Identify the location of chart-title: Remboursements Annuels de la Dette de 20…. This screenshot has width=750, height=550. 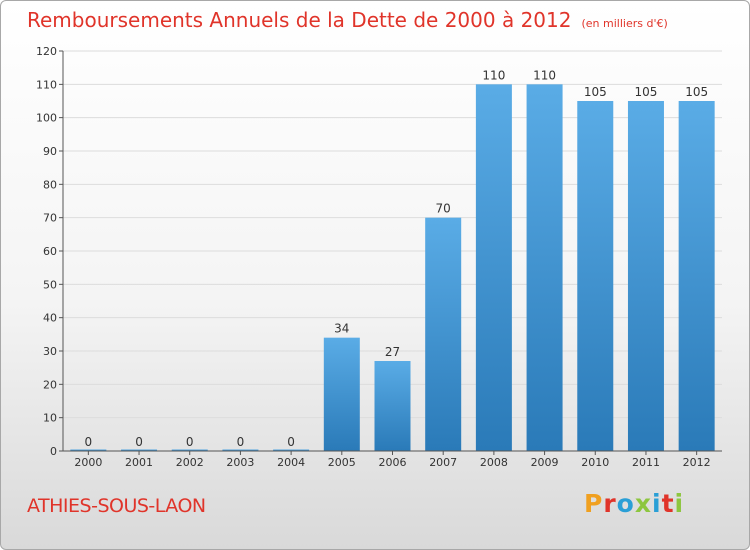
(299, 20).